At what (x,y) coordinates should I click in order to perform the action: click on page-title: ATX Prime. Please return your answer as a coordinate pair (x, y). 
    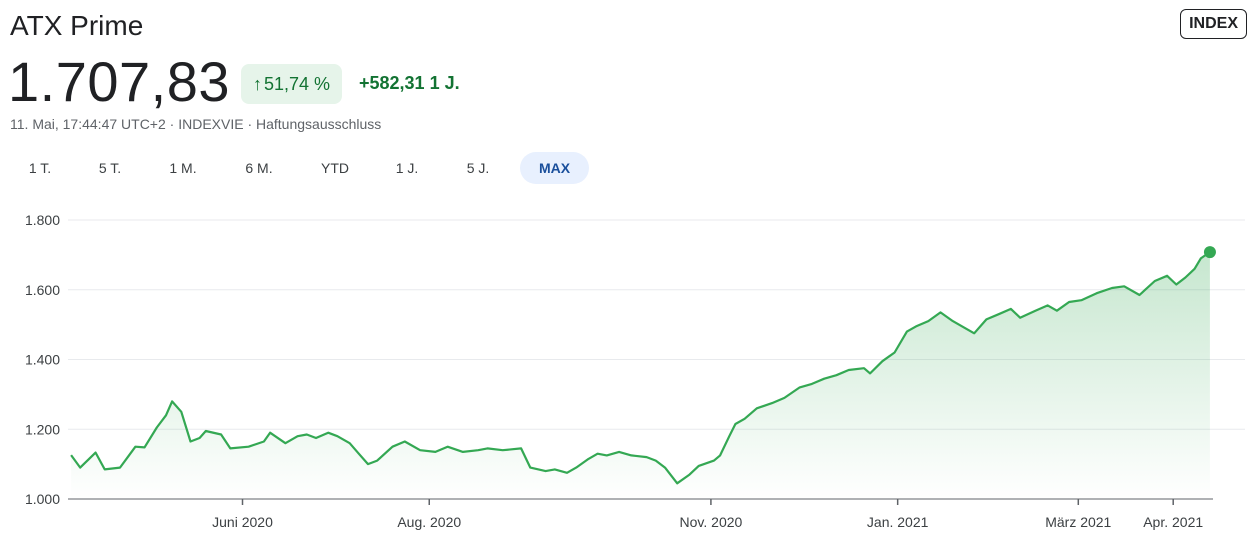
    Looking at the image, I should click on (77, 25).